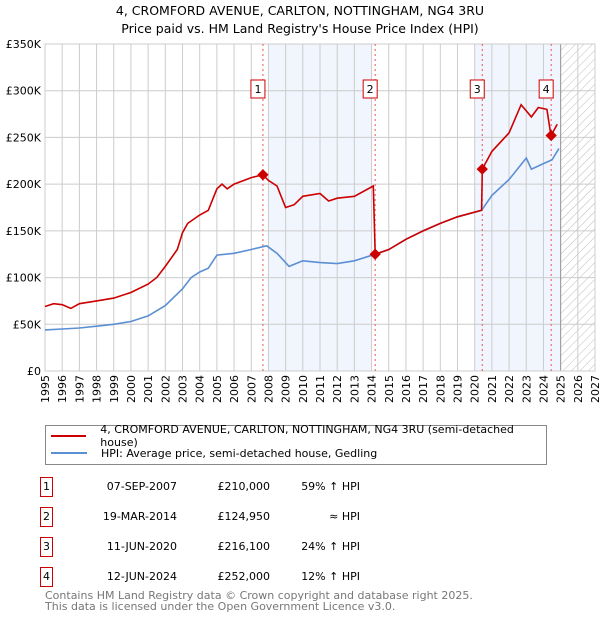 Image resolution: width=600 pixels, height=620 pixels. I want to click on table-row: 3 11-JUN-2020 £216,100 24% ↑ HPI, so click(320, 547).